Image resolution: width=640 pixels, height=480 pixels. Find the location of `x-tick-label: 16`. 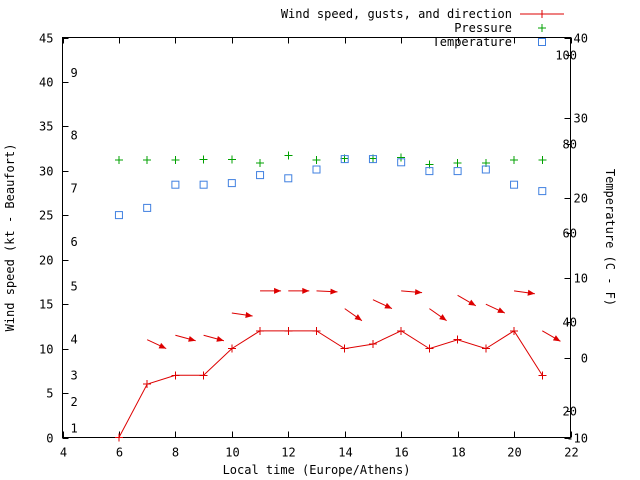

x-tick-label: 16 is located at coordinates (401, 453).